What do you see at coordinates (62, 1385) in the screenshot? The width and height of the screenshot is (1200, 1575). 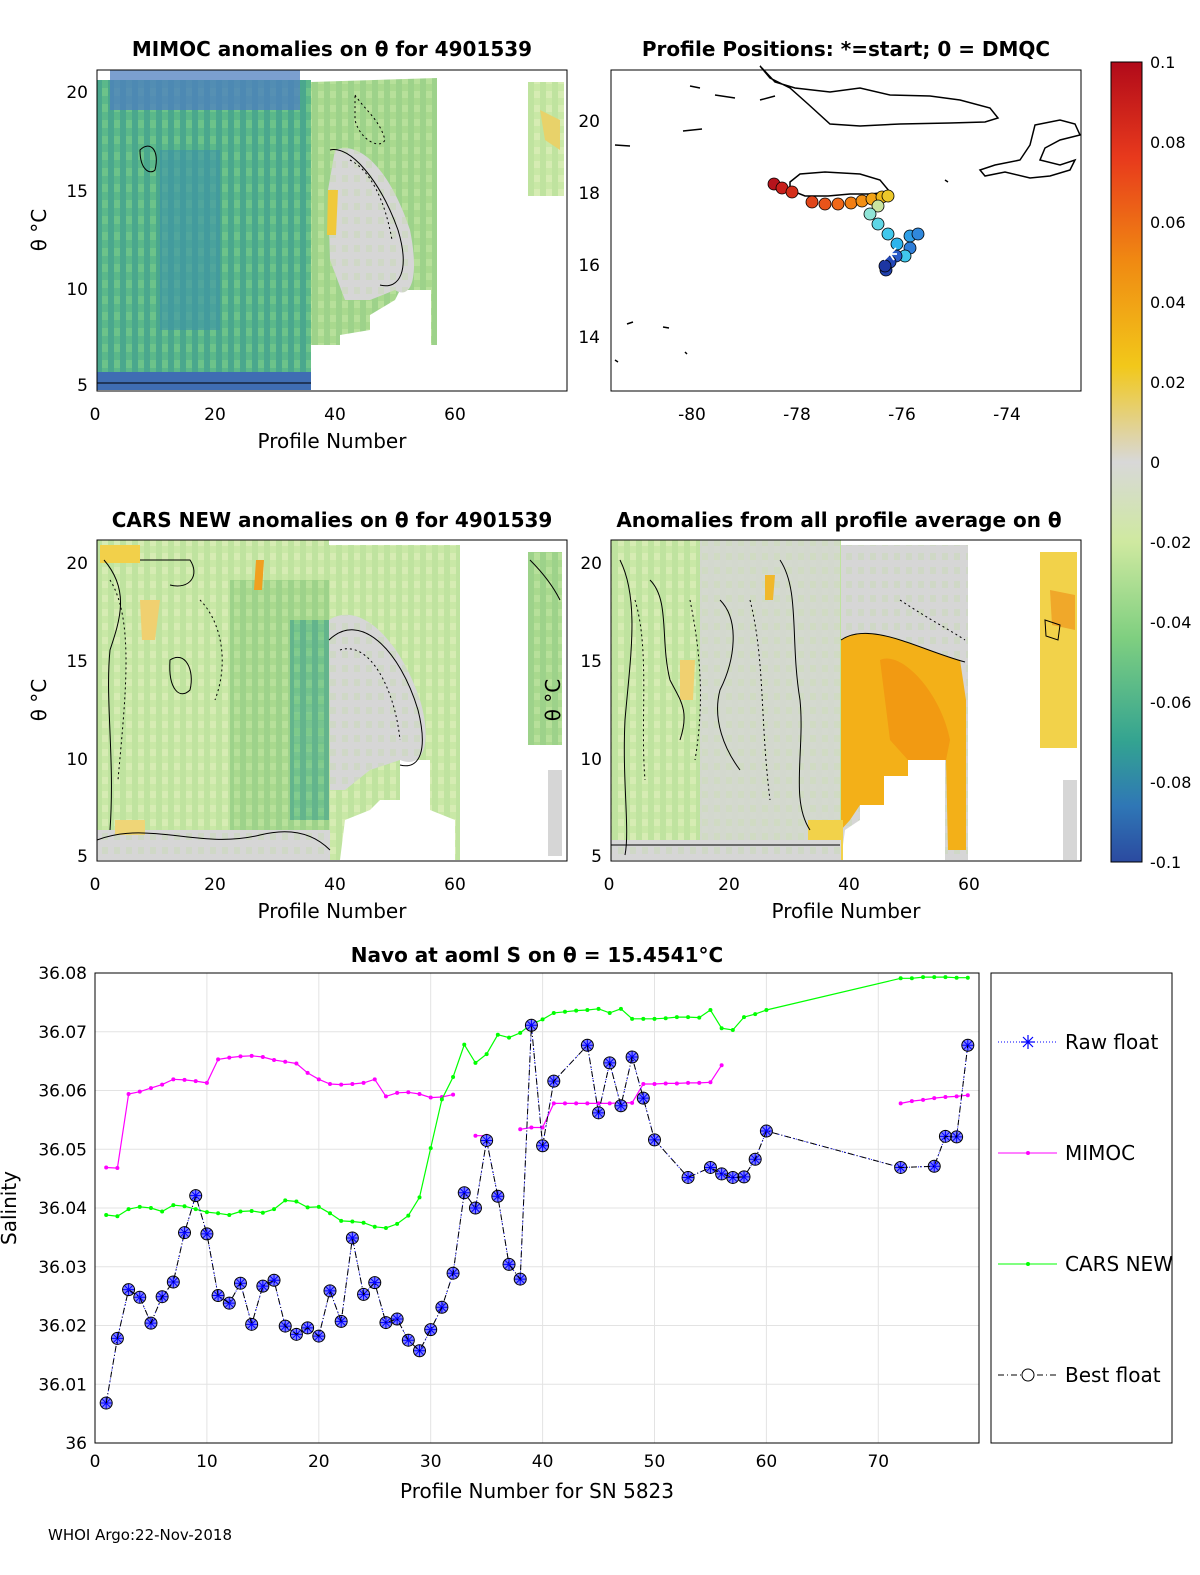 I see `salinity-ytick-1: 36.01` at bounding box center [62, 1385].